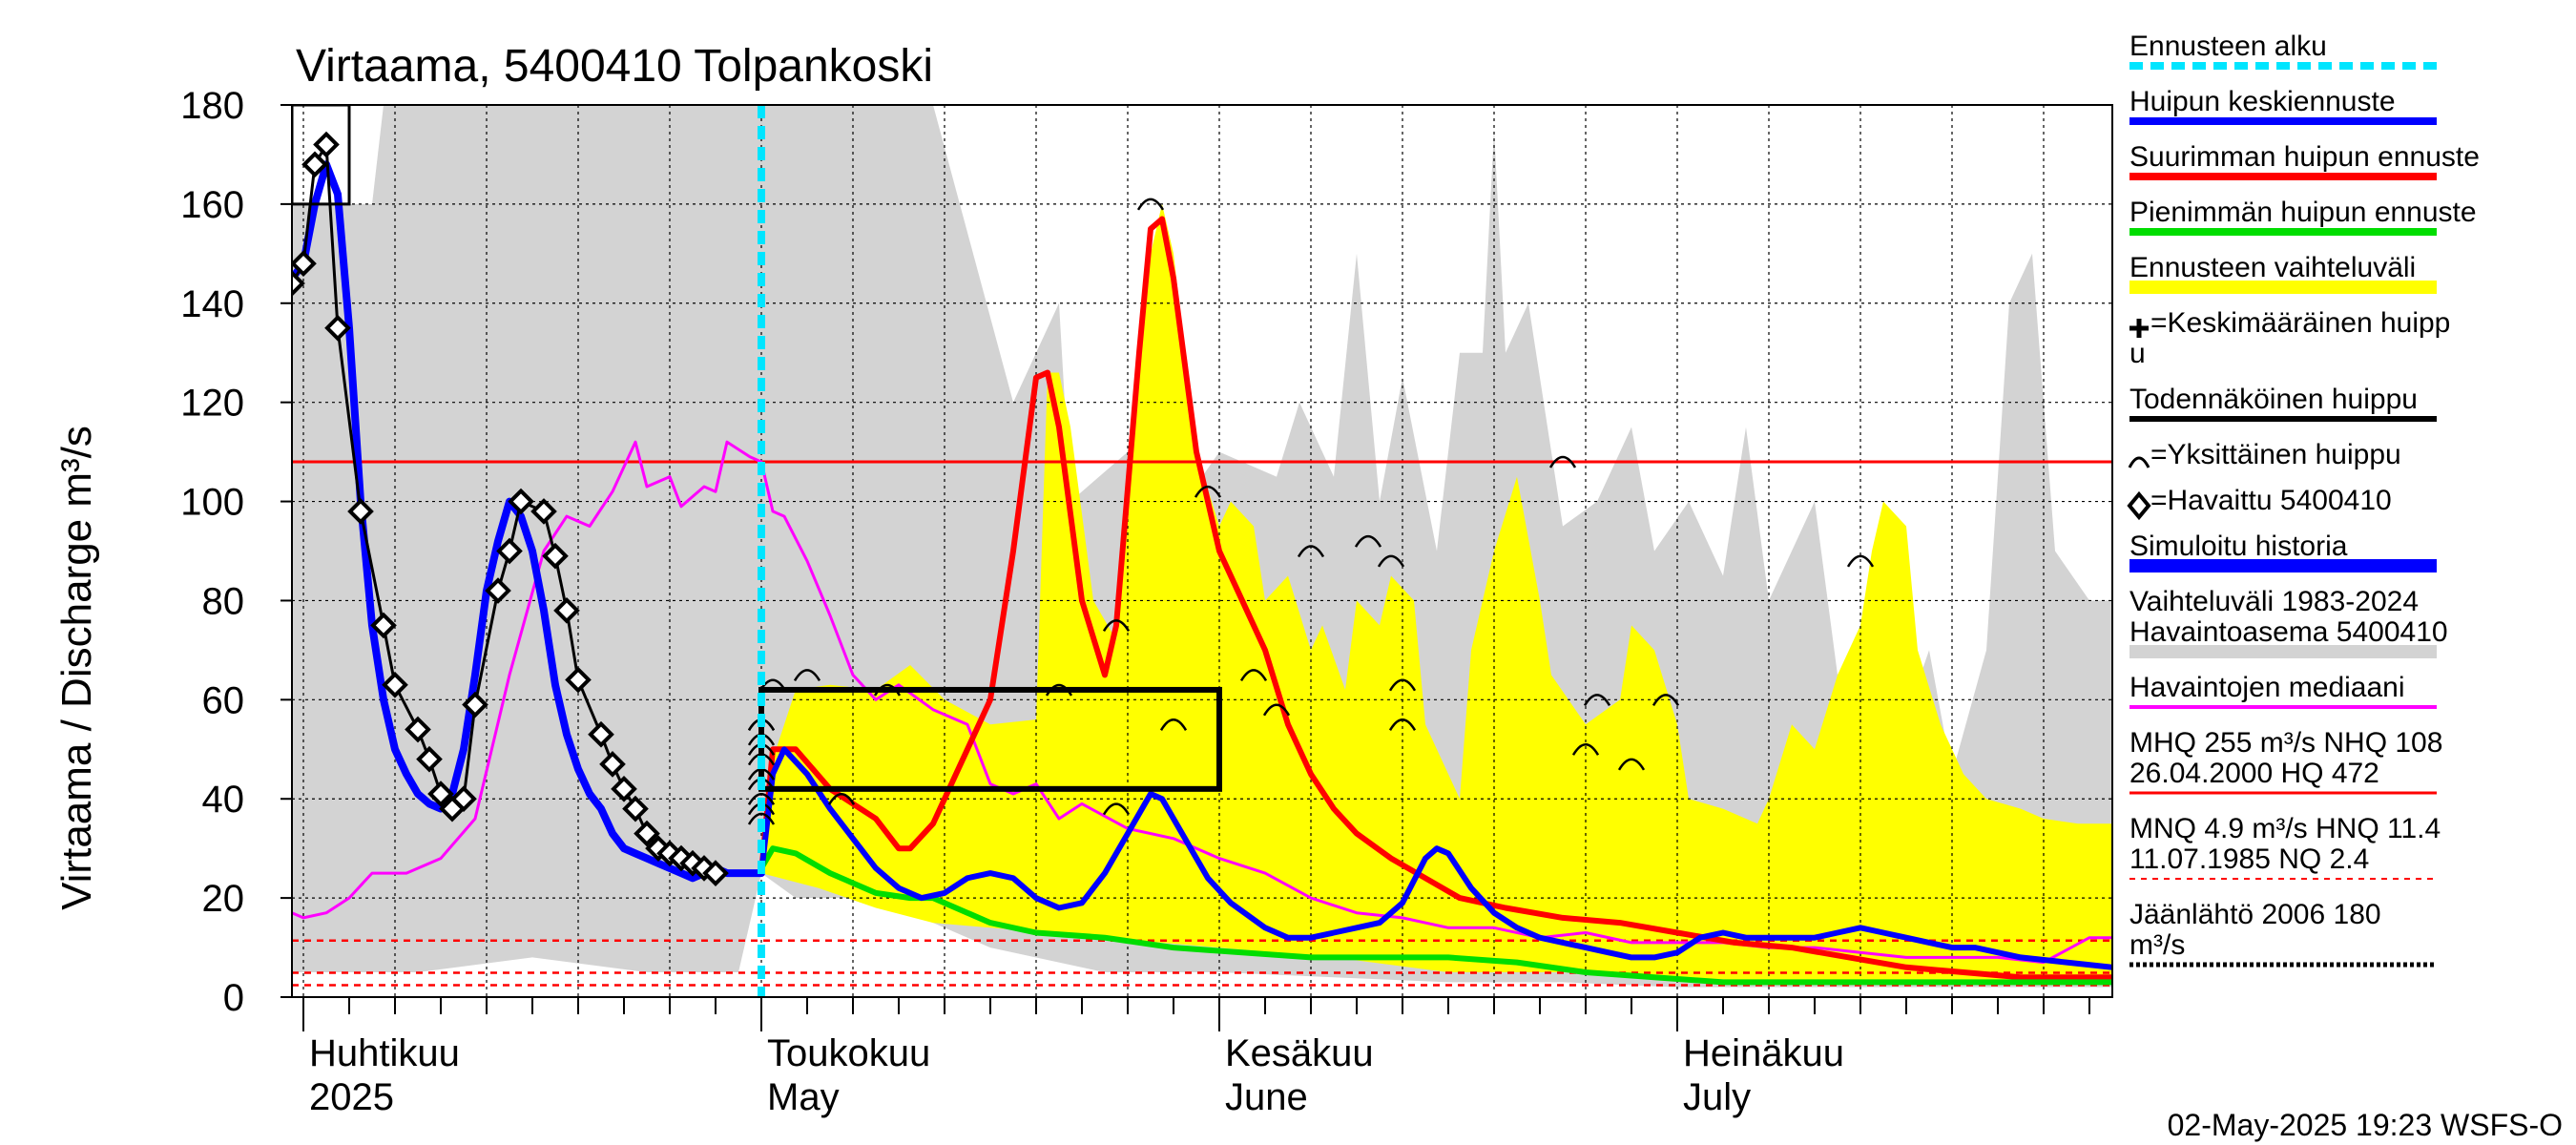 The width and height of the screenshot is (2576, 1145). Describe the element at coordinates (1435, 916) in the screenshot. I see `series-line-min_peak` at that location.